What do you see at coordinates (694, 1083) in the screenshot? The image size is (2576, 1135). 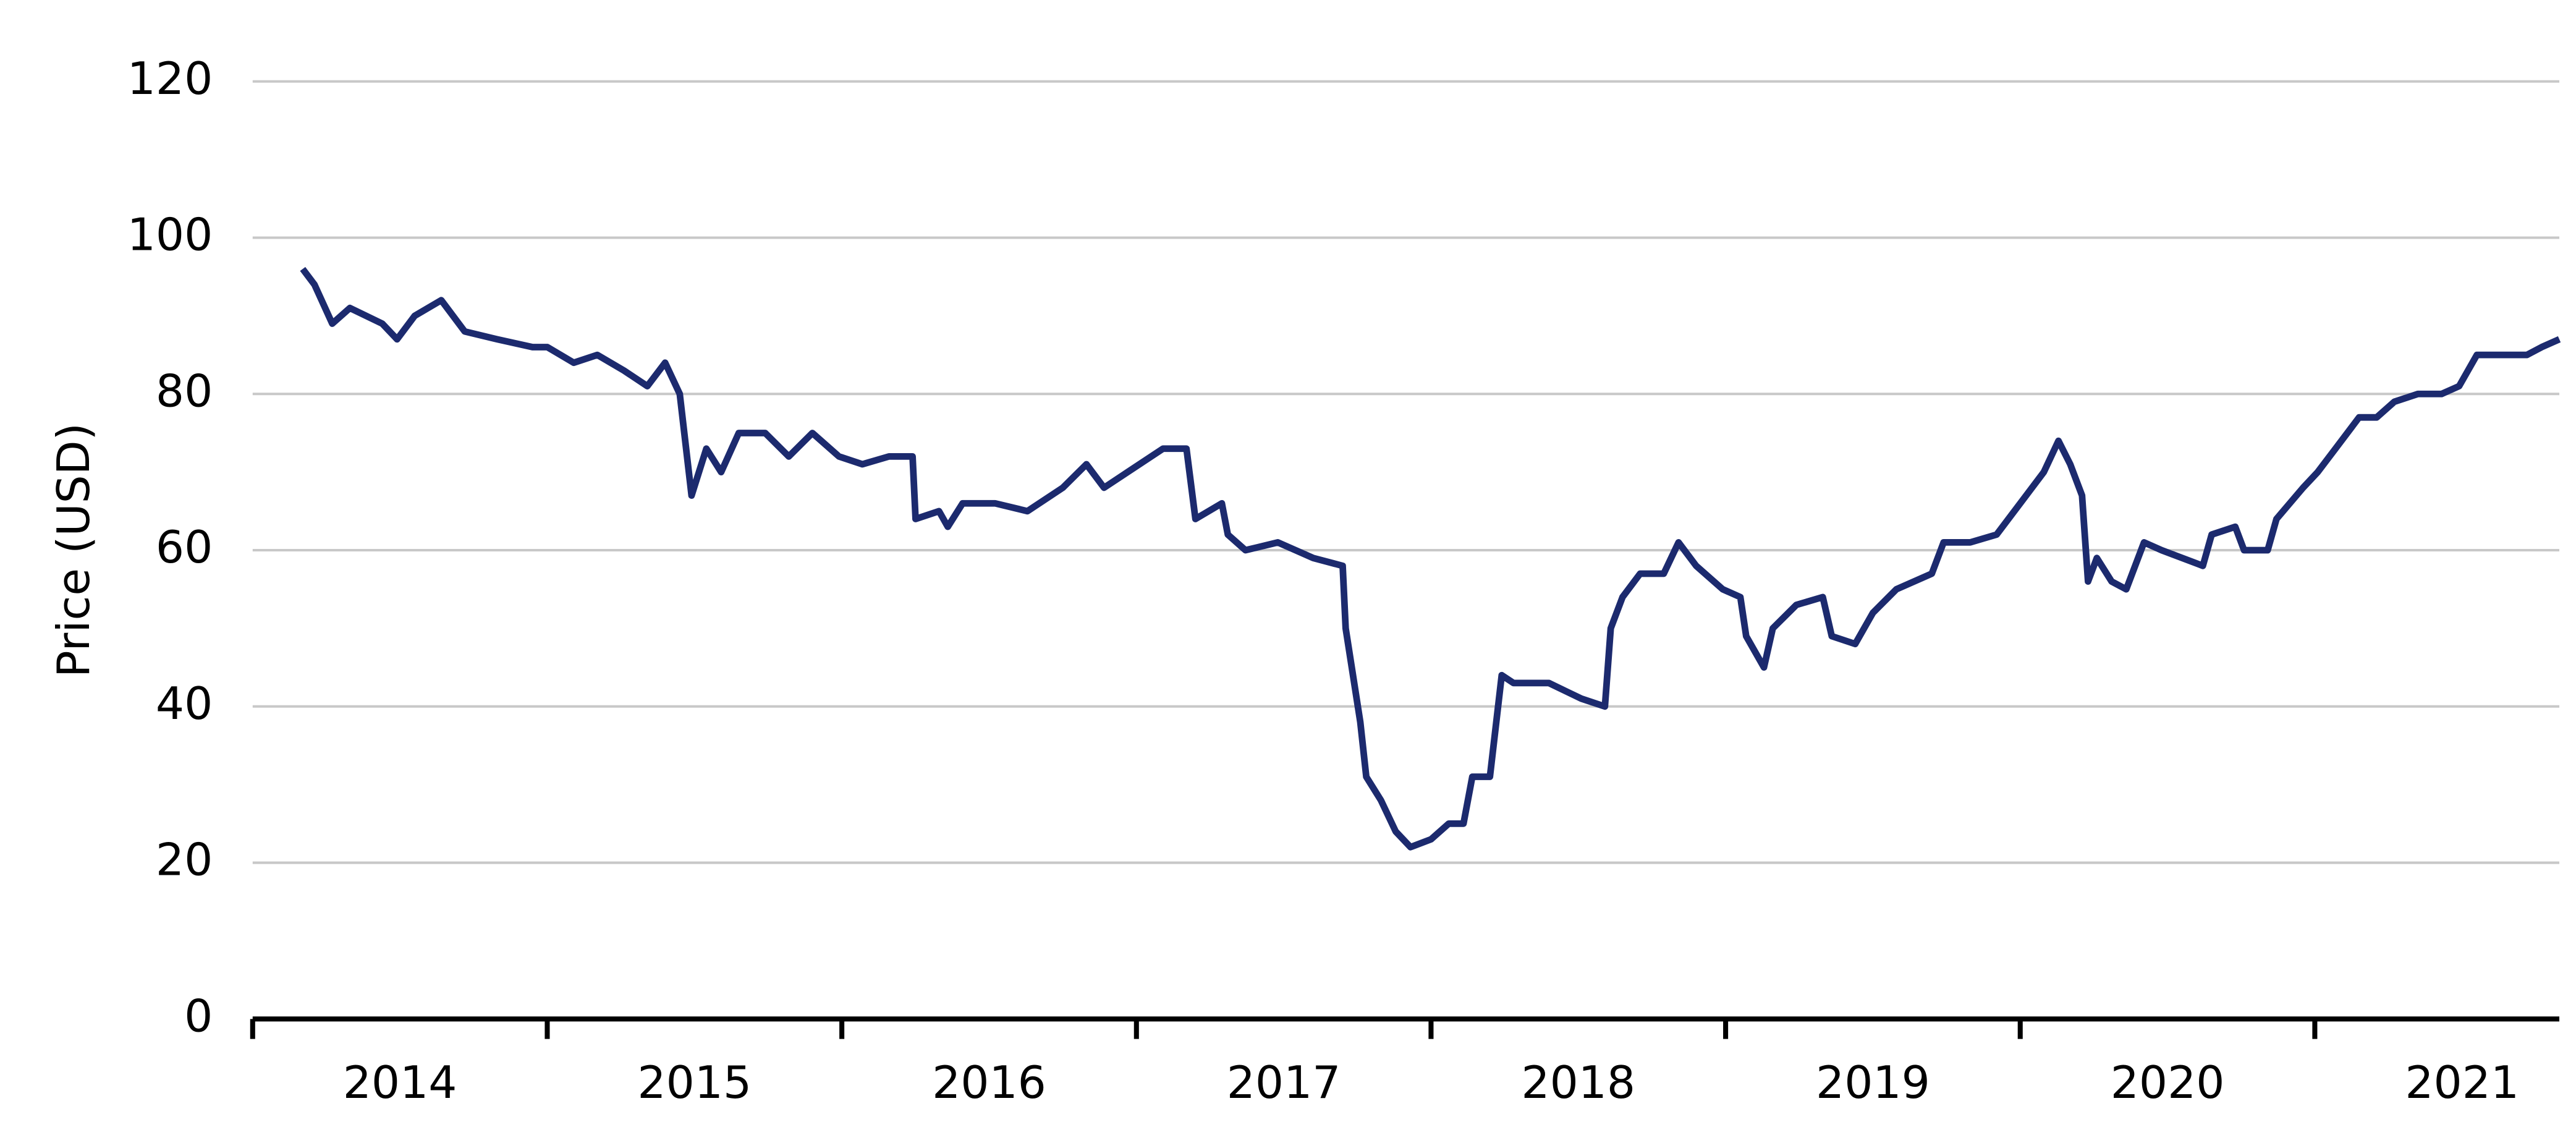 I see `x-tick-label: 2015` at bounding box center [694, 1083].